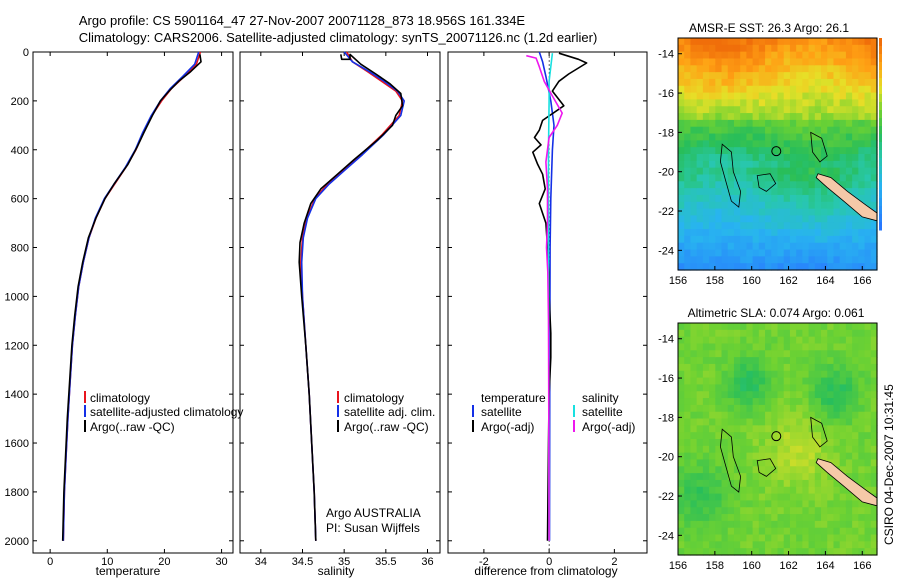 The height and width of the screenshot is (580, 900). I want to click on x-tick-label: 36, so click(427, 562).